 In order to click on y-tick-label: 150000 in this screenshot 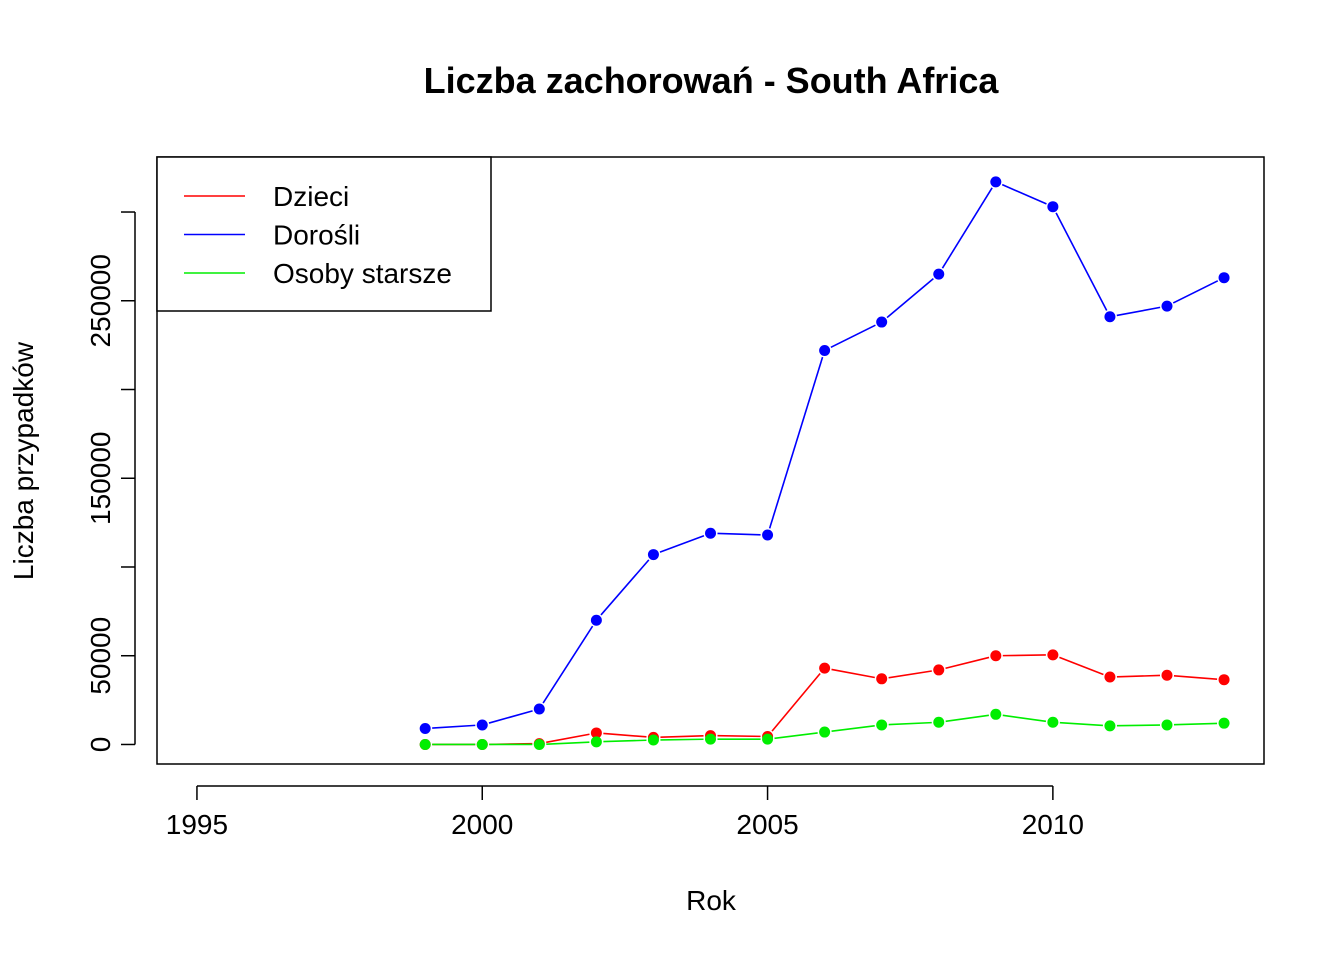, I will do `click(100, 478)`.